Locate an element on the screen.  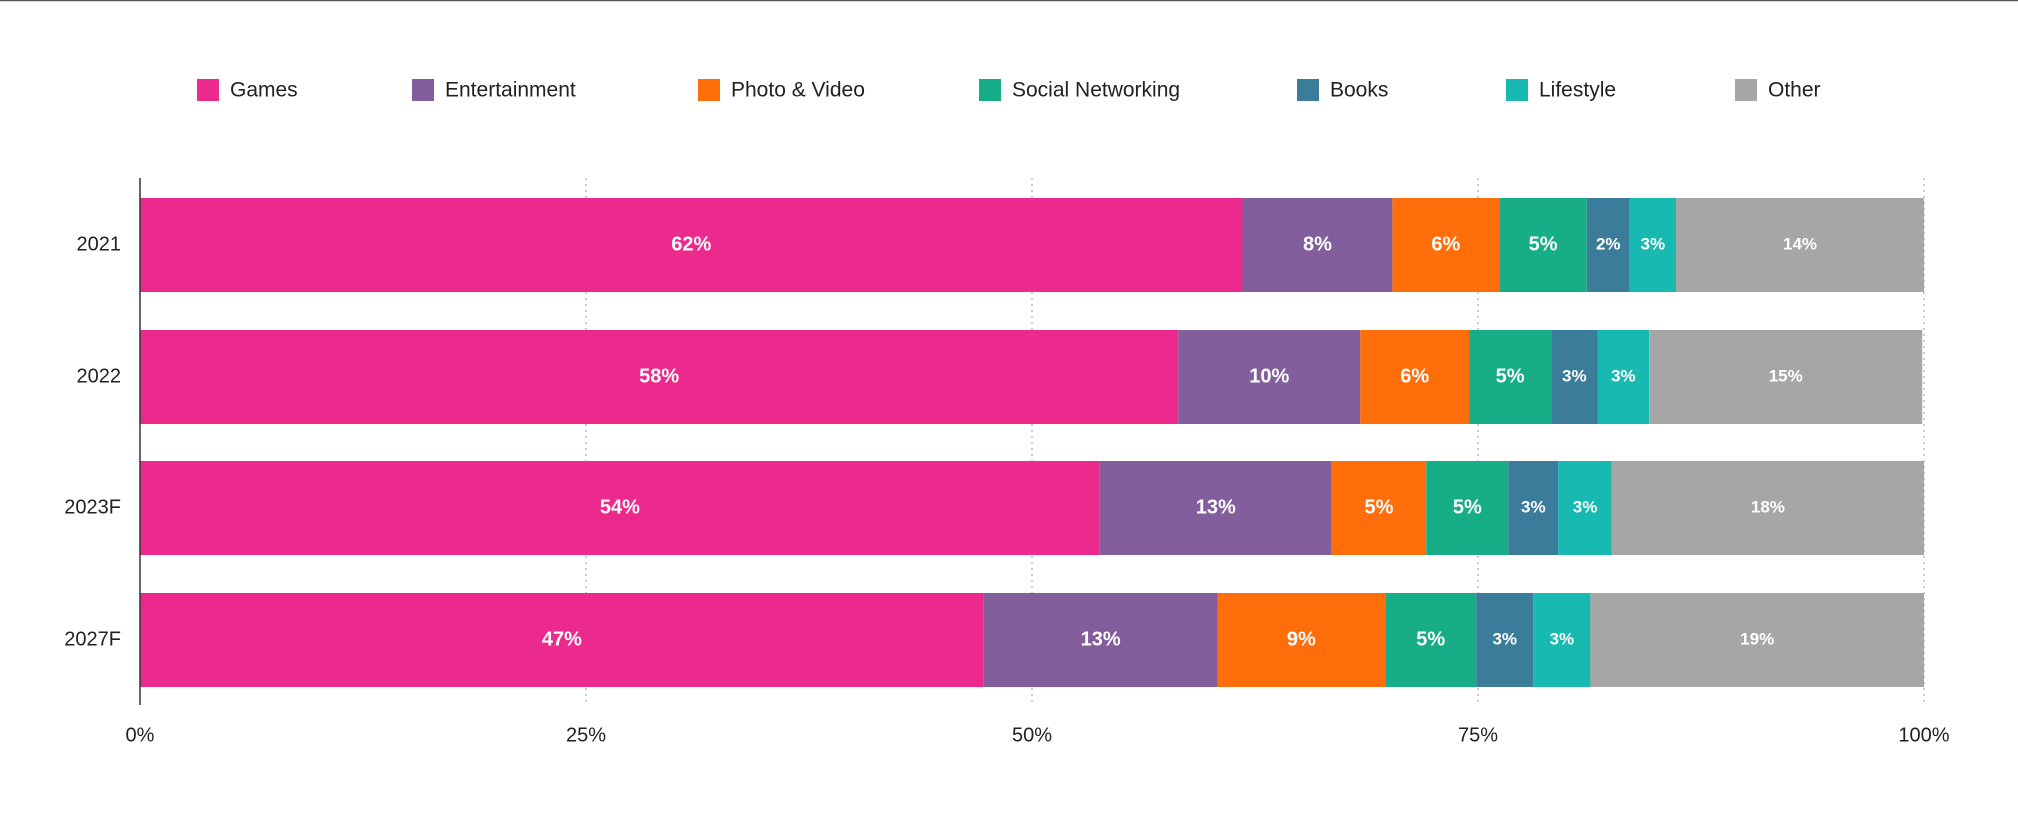
value-label: 18% is located at coordinates (1768, 506).